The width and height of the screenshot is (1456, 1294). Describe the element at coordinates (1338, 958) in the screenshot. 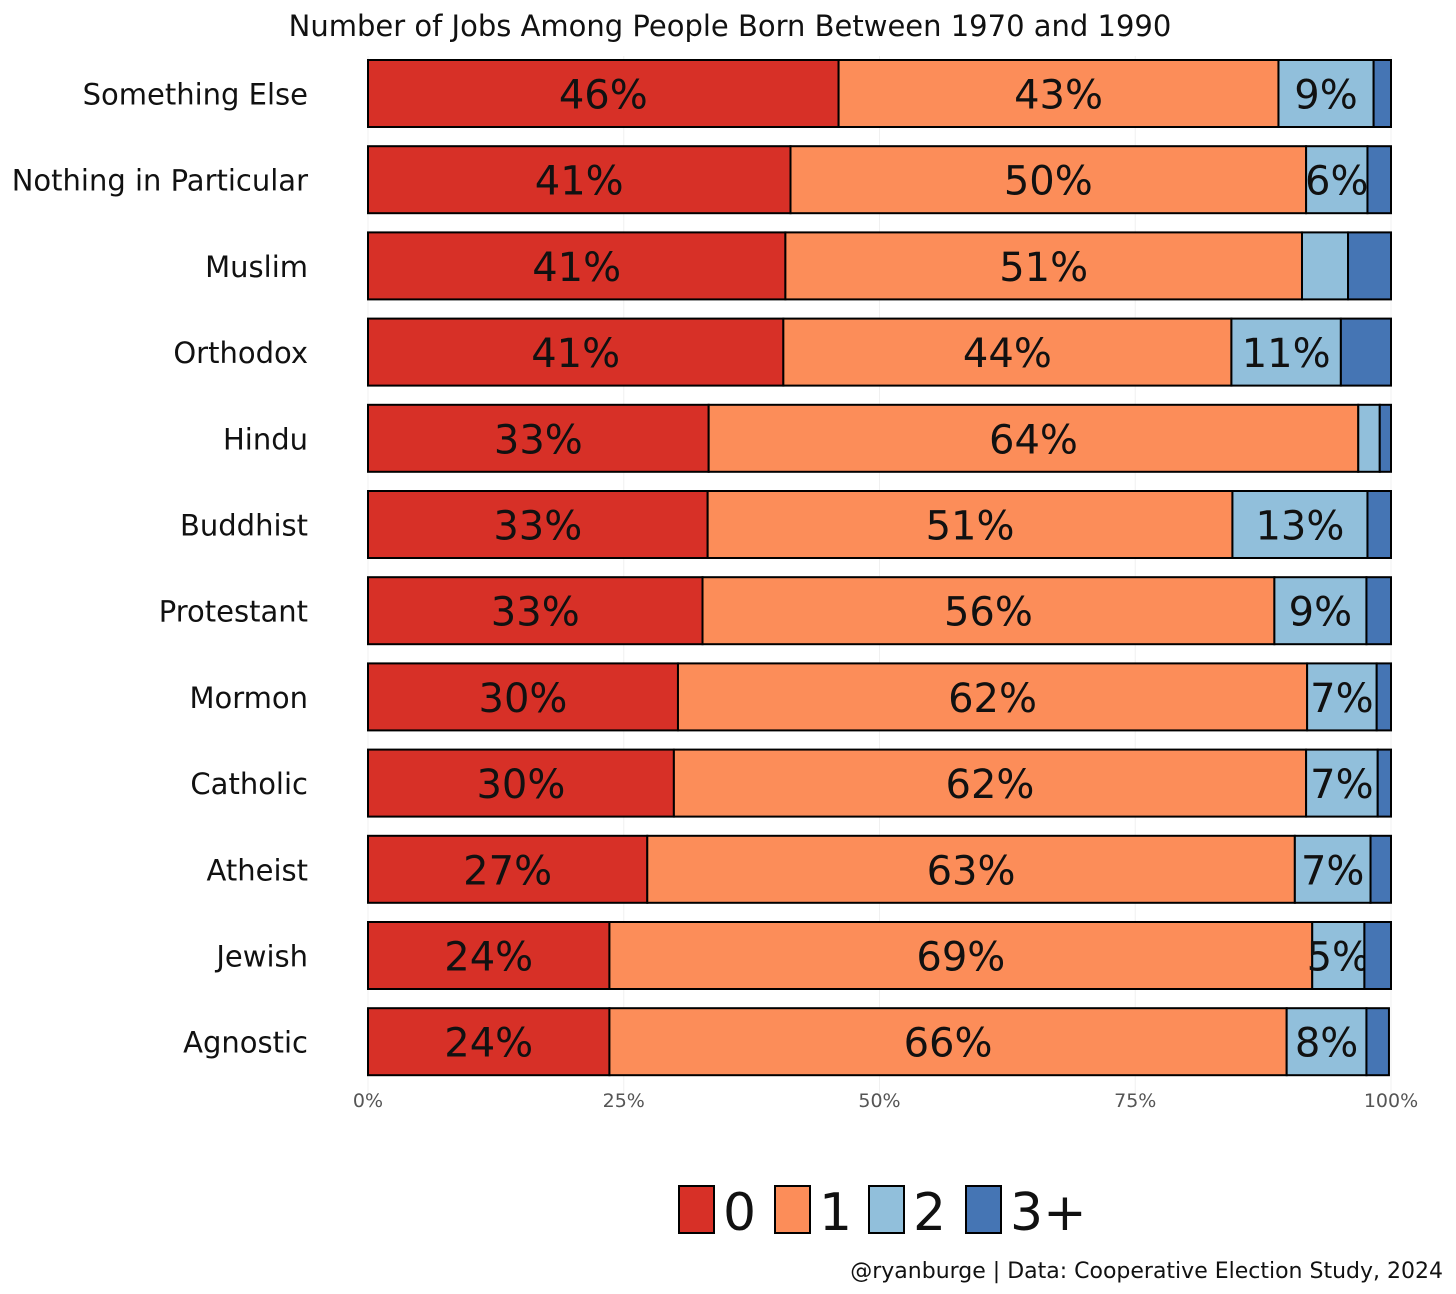

I see `data-label: 5%` at that location.